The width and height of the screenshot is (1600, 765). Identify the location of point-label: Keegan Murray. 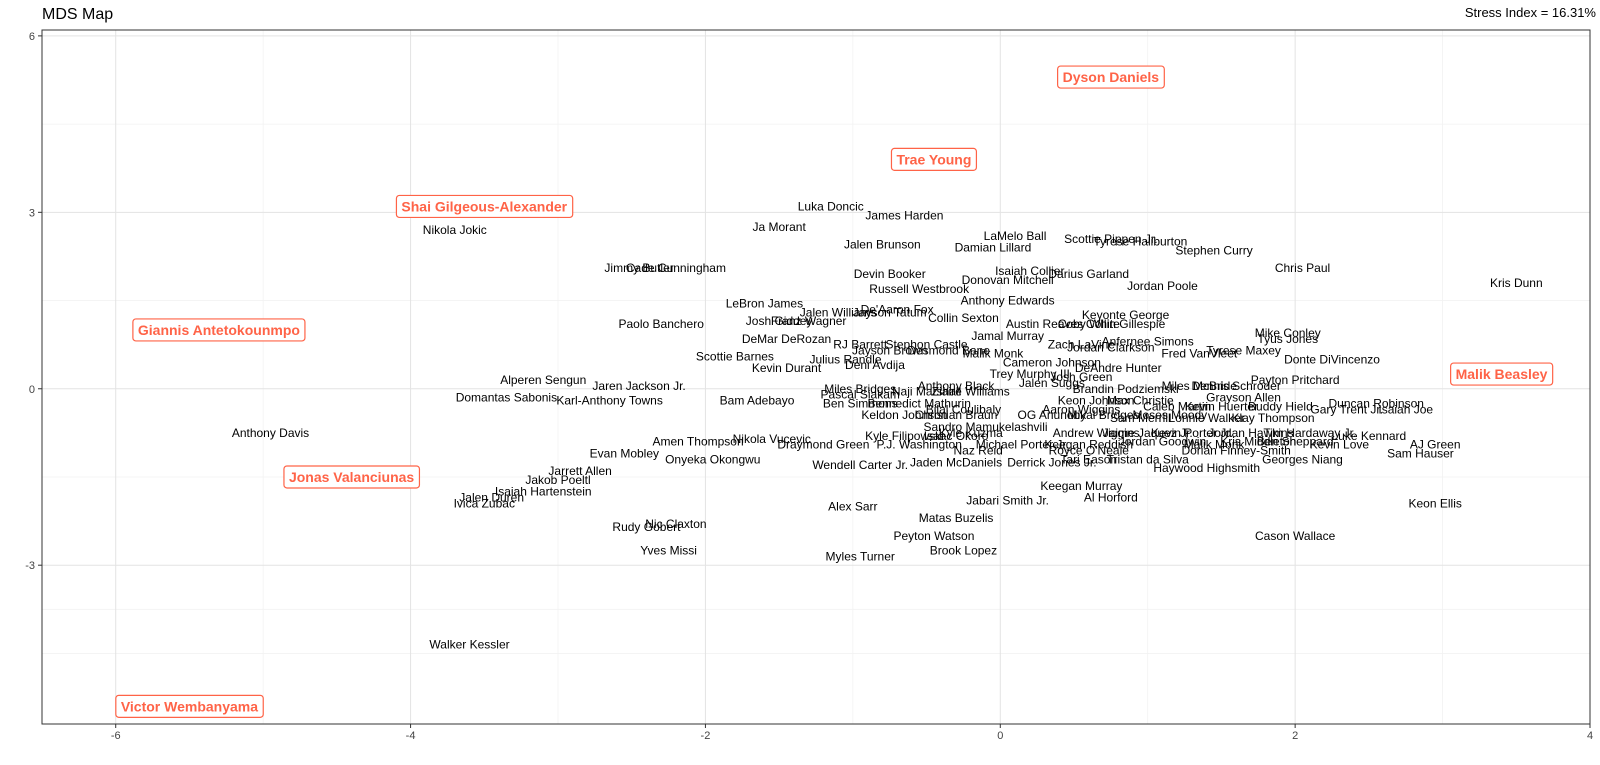
(1081, 486).